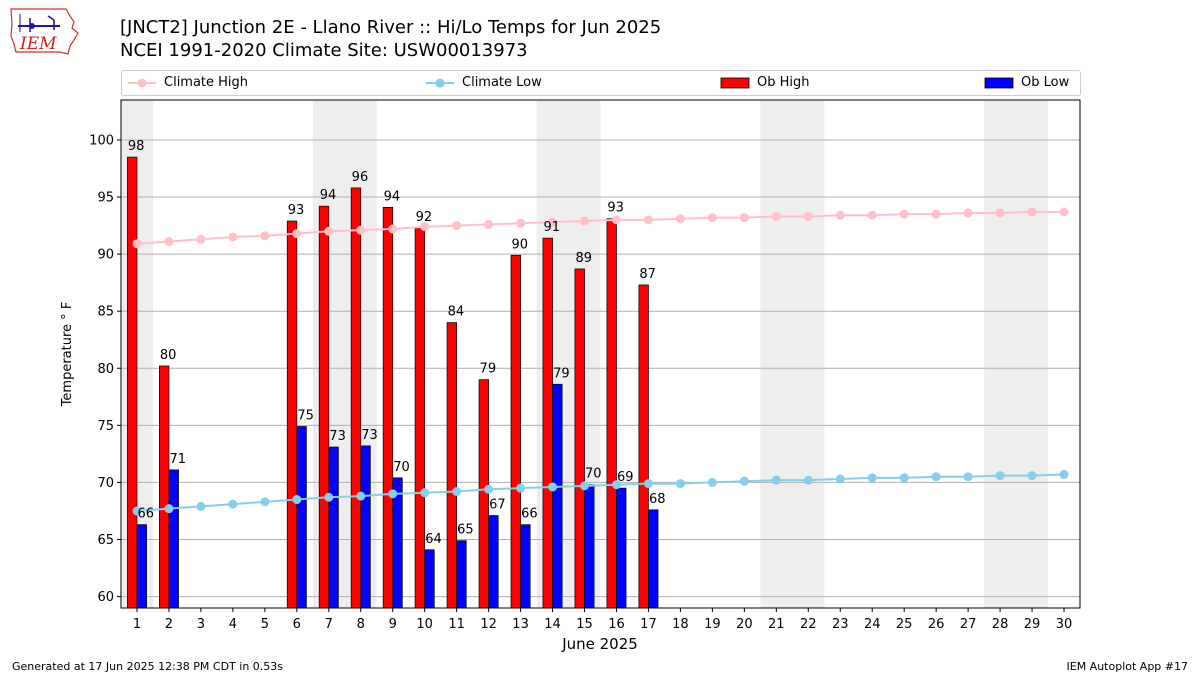  Describe the element at coordinates (647, 274) in the screenshot. I see `ob-high-label: 87` at that location.